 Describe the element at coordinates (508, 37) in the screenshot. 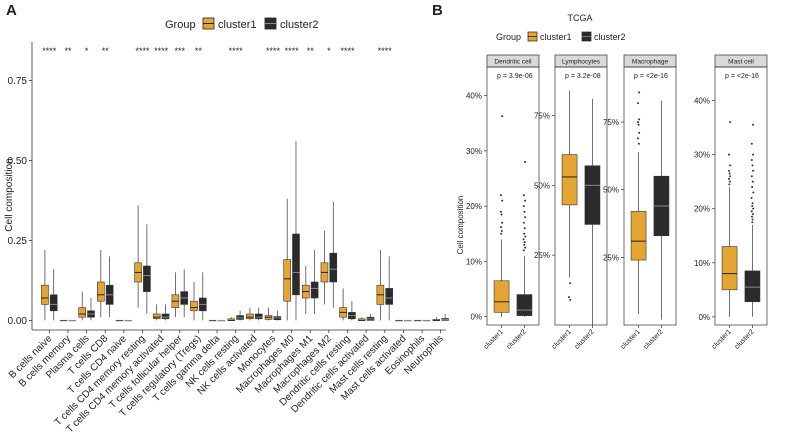

I see `panel-b-legend-title: Group` at that location.